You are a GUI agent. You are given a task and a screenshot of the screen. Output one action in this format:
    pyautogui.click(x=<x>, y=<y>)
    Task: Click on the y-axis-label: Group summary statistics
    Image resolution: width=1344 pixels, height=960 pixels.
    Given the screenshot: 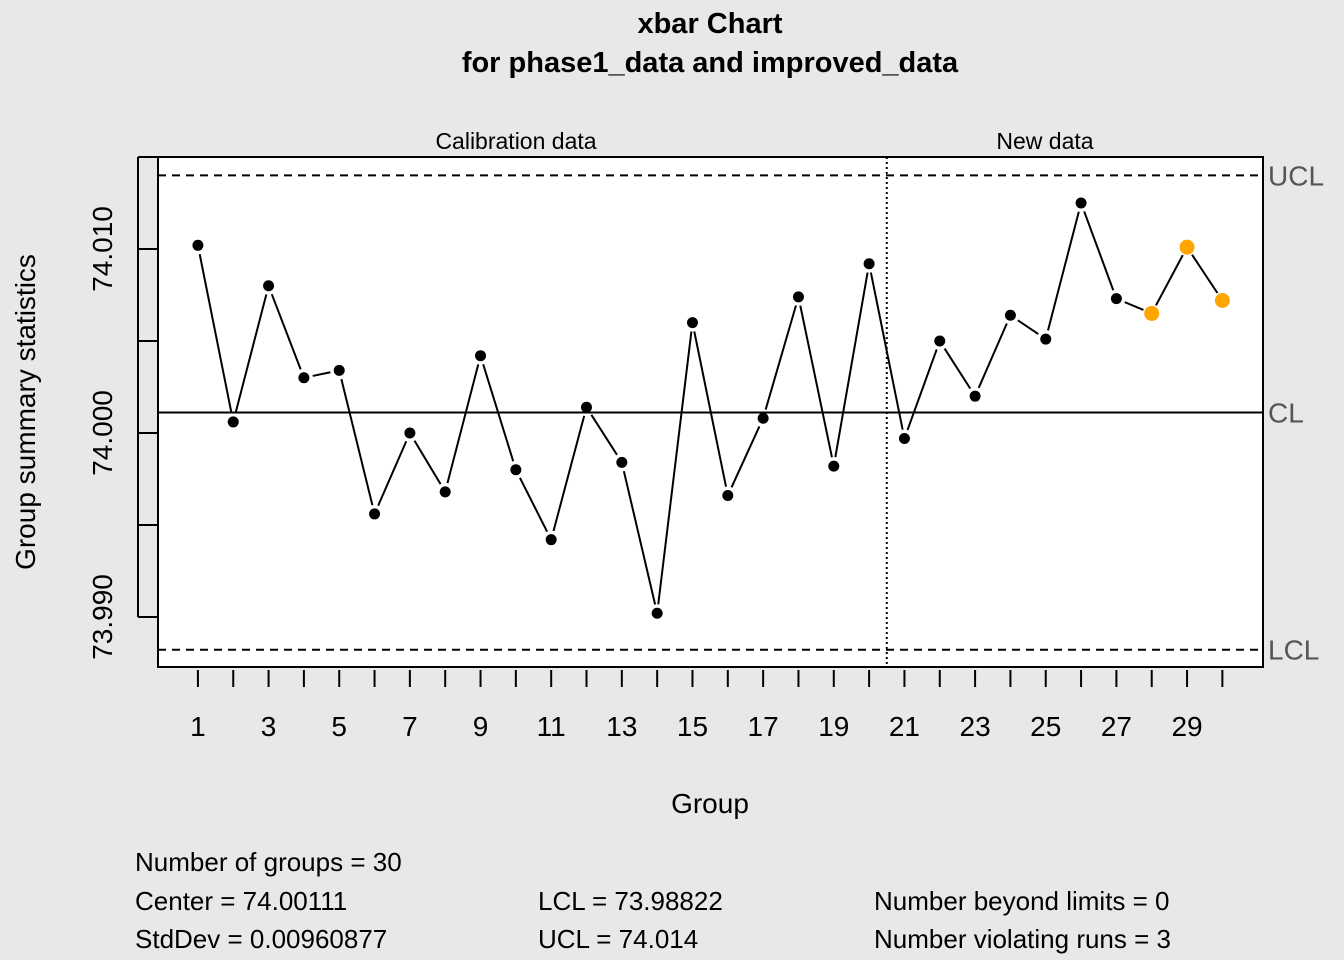 What is the action you would take?
    pyautogui.click(x=25, y=412)
    